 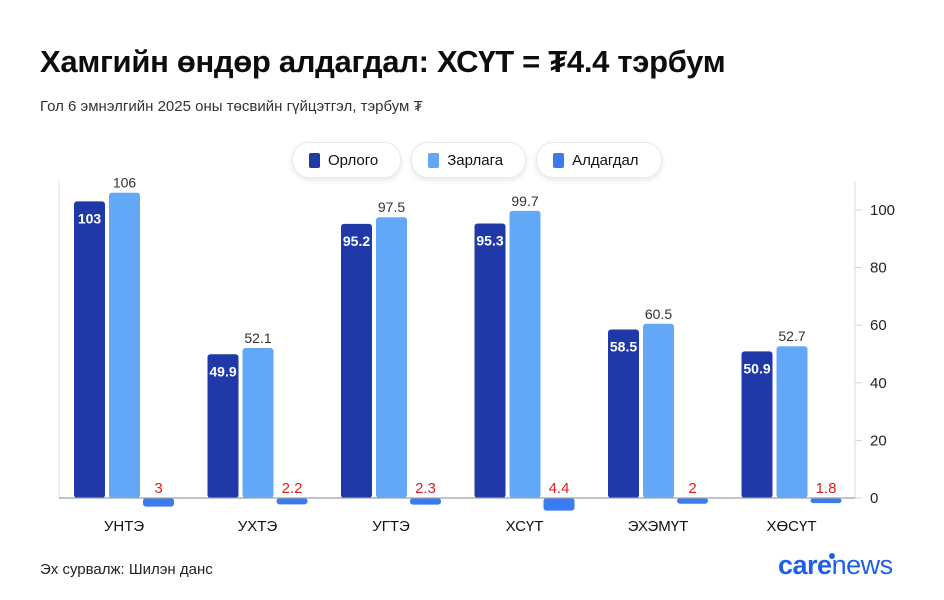 I want to click on y-tick-label: 40, so click(x=878, y=383).